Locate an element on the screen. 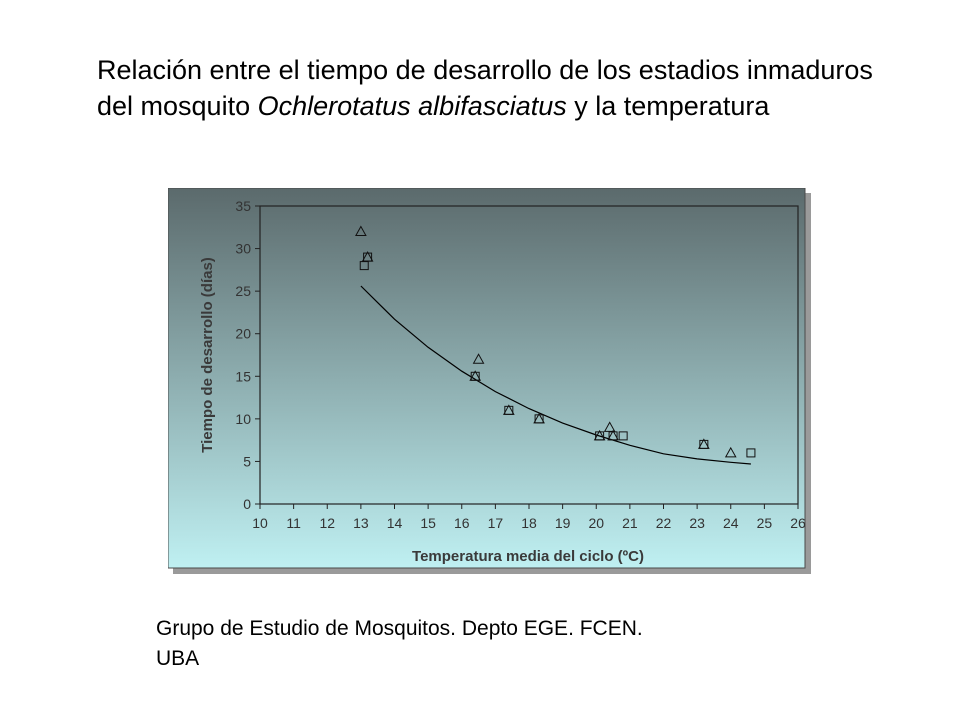 The width and height of the screenshot is (960, 720). y-tick-label: 35 is located at coordinates (243, 206).